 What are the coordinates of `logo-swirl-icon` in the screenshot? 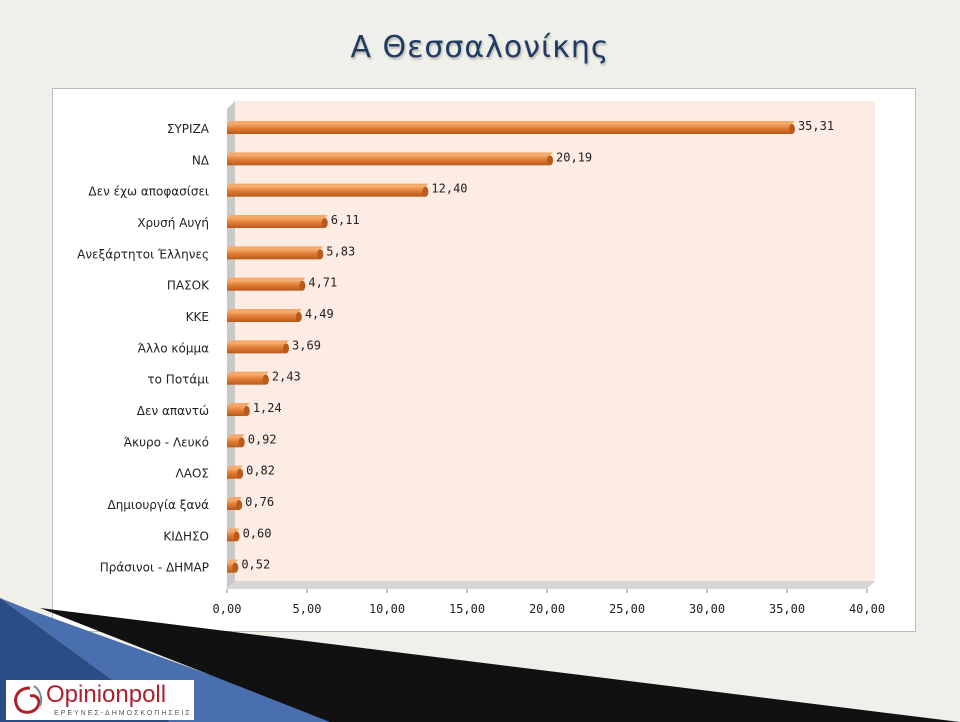 It's located at (28, 699).